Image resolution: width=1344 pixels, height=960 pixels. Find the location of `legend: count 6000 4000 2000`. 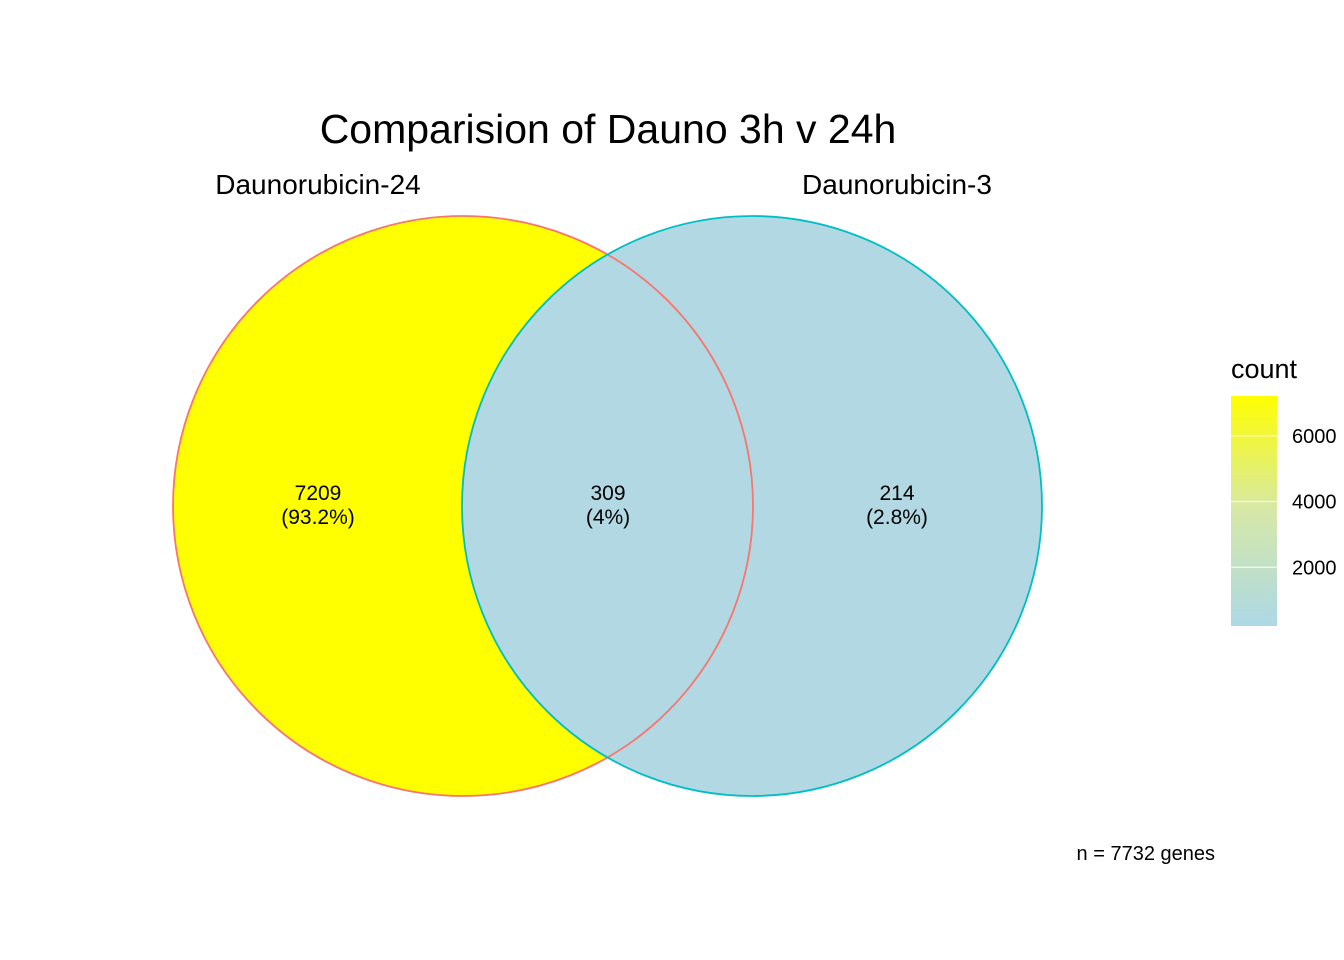

legend: count 6000 4000 2000 is located at coordinates (1284, 490).